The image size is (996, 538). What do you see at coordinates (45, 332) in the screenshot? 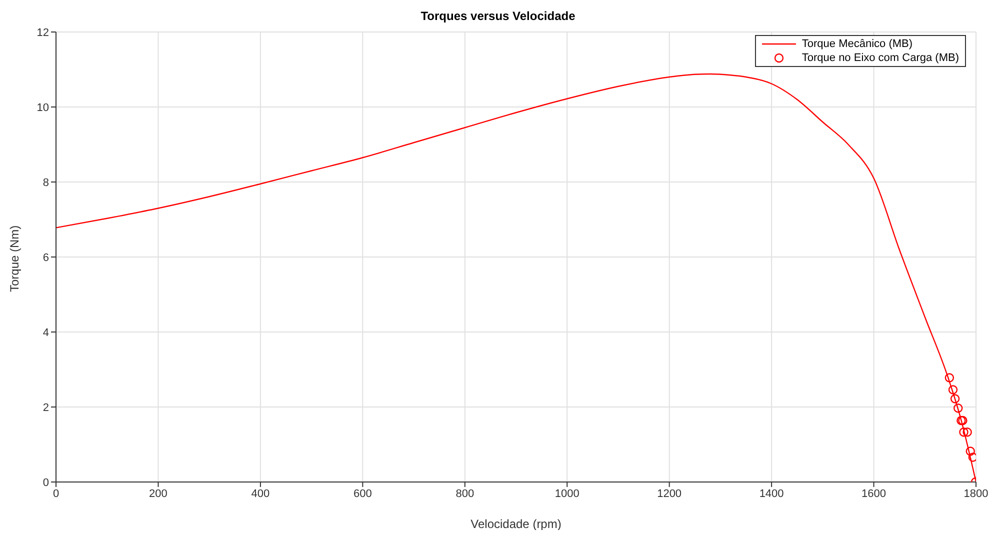
I see `y-tick-label: 4` at bounding box center [45, 332].